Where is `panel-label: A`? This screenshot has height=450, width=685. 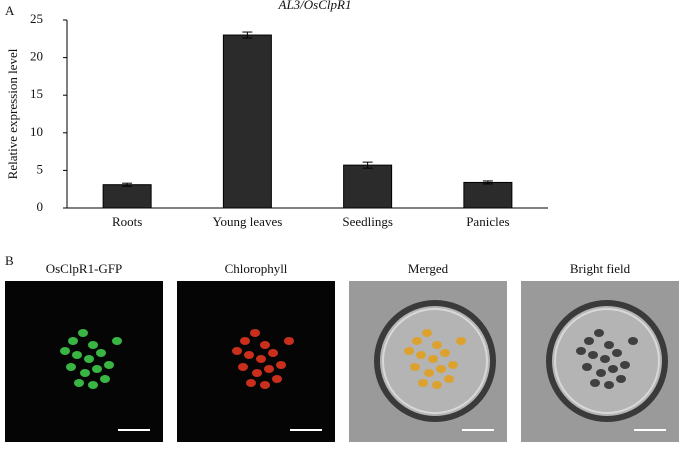
panel-label: A is located at coordinates (10, 10).